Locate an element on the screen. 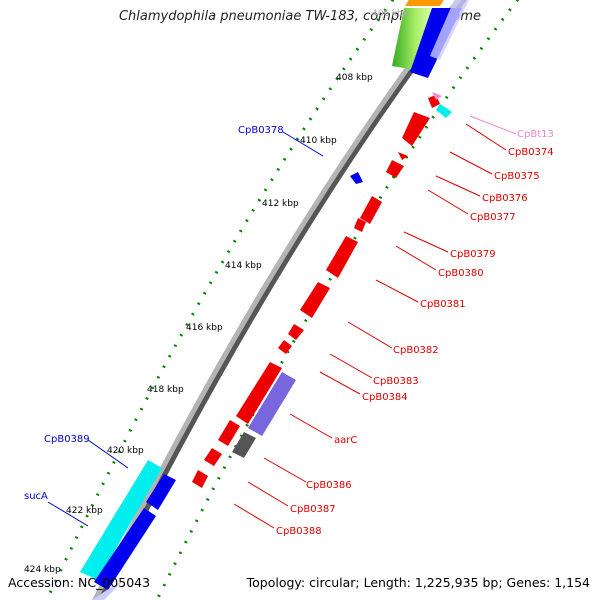  gene-label-sucA: sucA is located at coordinates (36, 496).